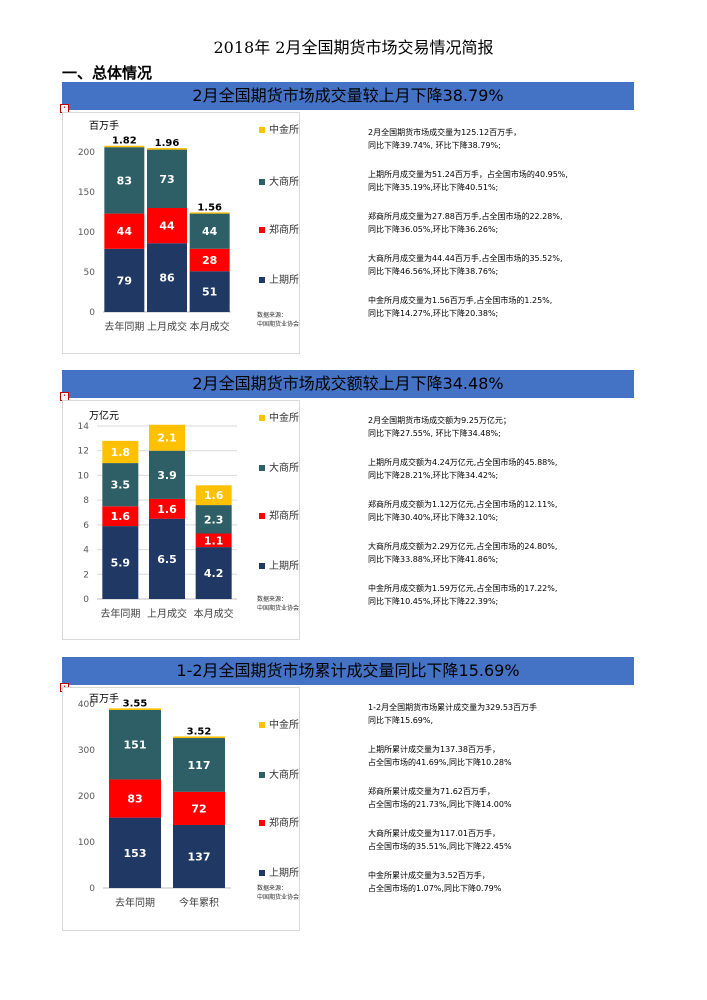 This screenshot has width=707, height=1000. What do you see at coordinates (214, 613) in the screenshot?
I see `x-category-label: 本月成交` at bounding box center [214, 613].